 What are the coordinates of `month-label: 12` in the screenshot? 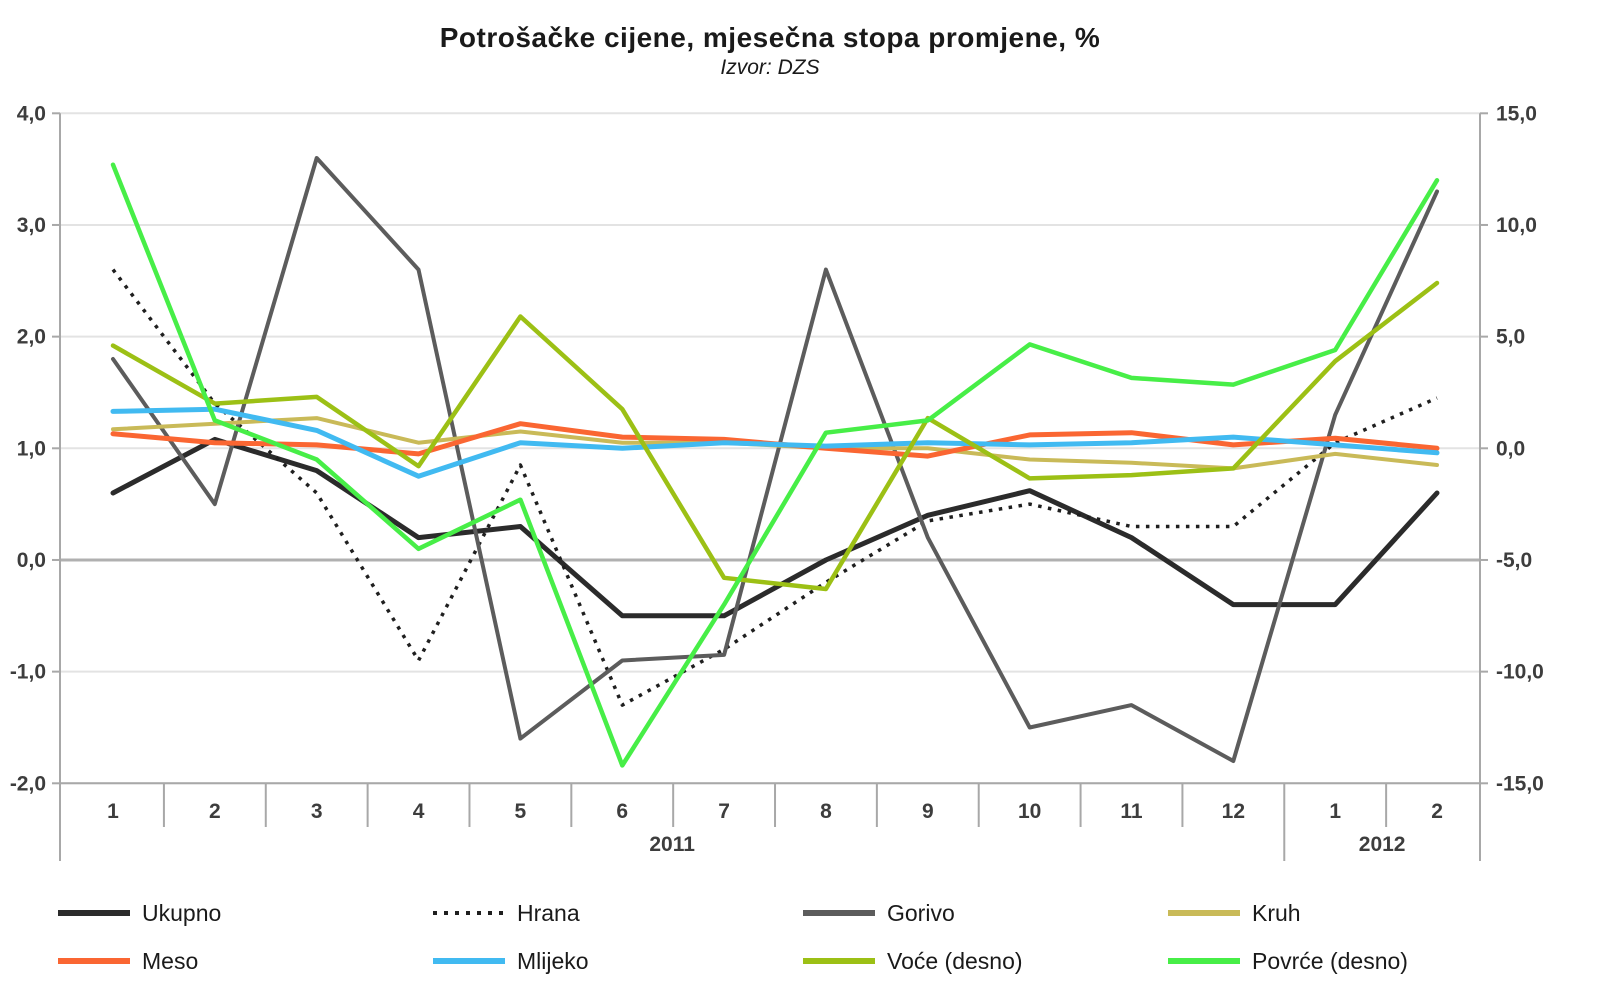 It's located at (1233, 811).